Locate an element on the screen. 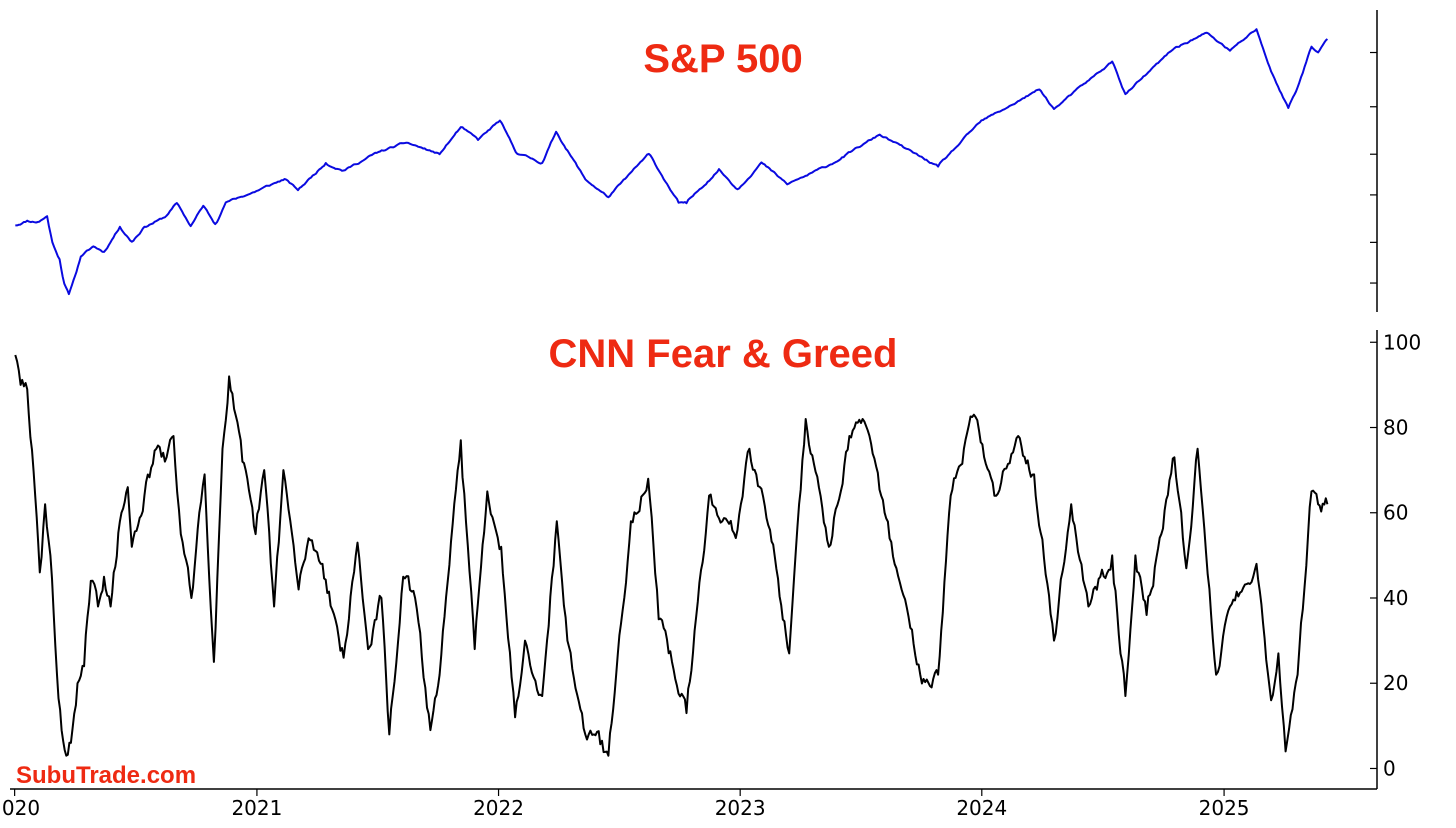 This screenshot has height=828, width=1456. fear-greed-y-tick-label-4: 80 is located at coordinates (1395, 428).